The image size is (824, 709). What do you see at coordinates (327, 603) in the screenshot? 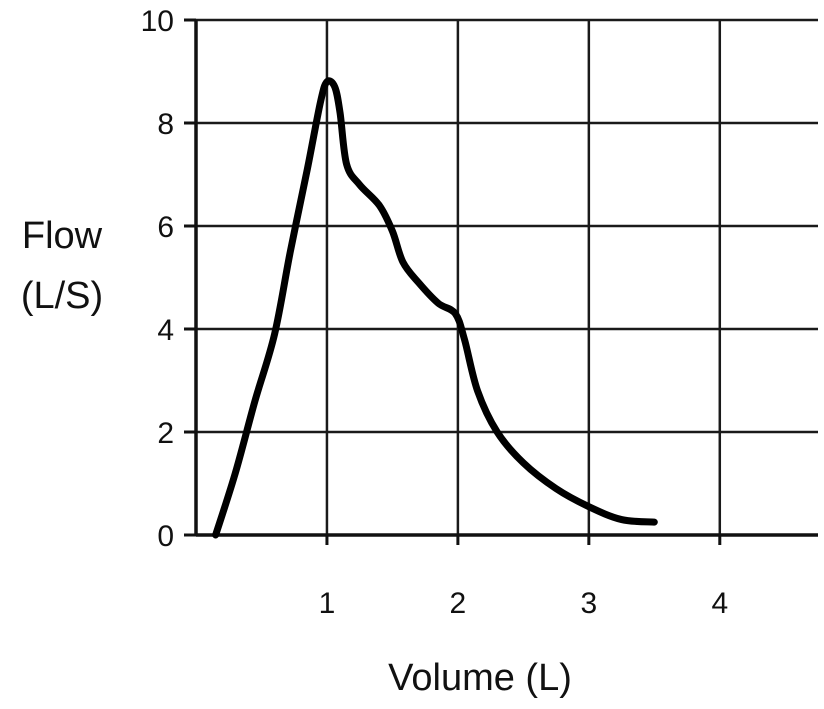
I see `x-tick-label: 1` at bounding box center [327, 603].